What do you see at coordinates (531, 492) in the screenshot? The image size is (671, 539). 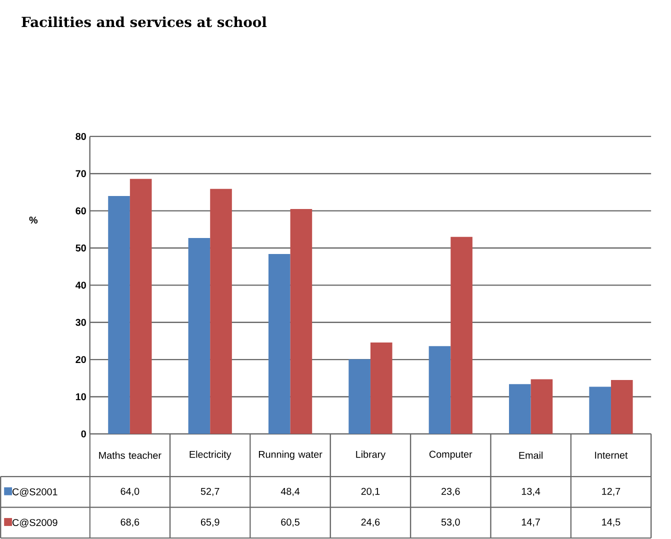 I see `data-label: 13,4` at bounding box center [531, 492].